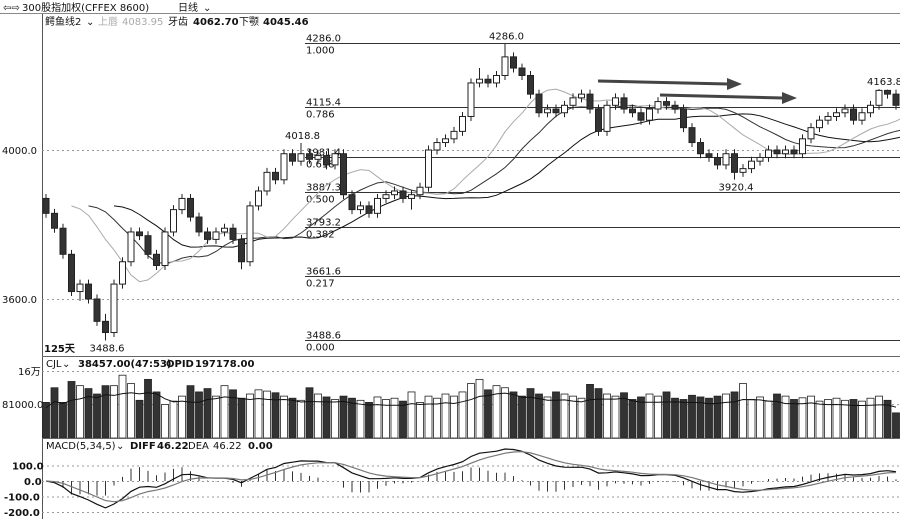 The height and width of the screenshot is (519, 900). What do you see at coordinates (320, 284) in the screenshot?
I see `fib-ratio-label: 0.217` at bounding box center [320, 284].